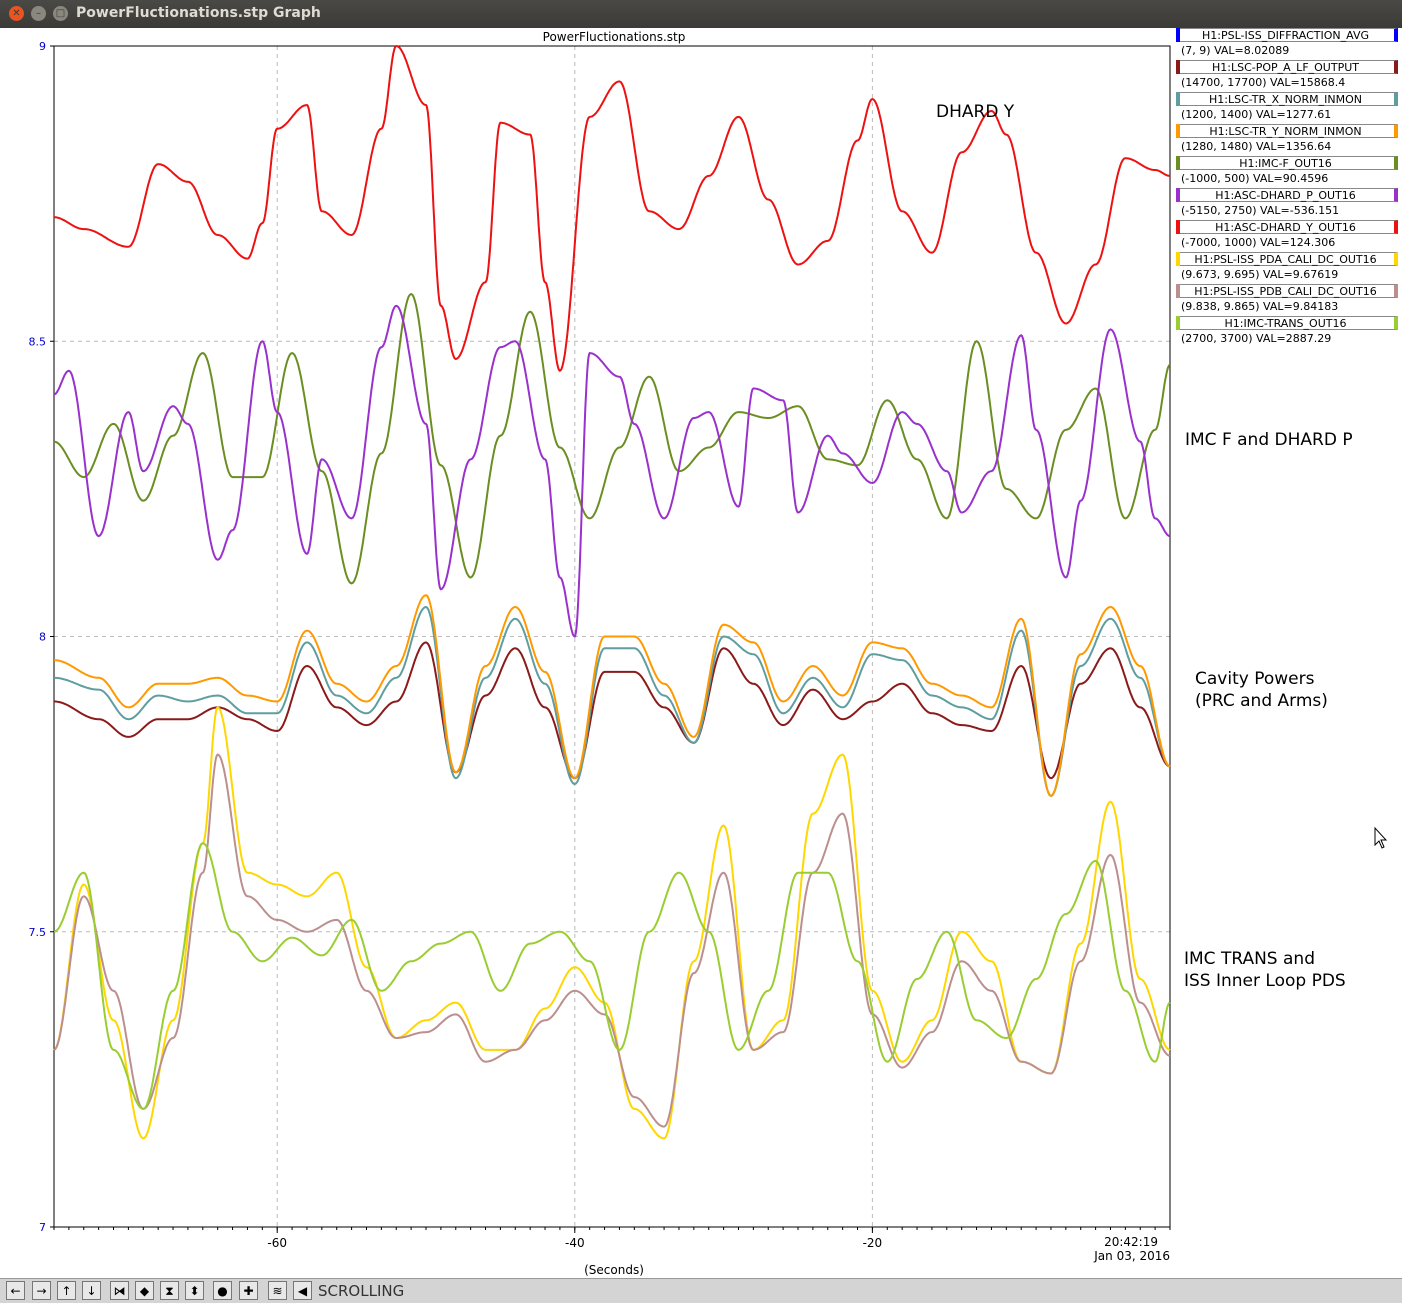 Image resolution: width=1402 pixels, height=1306 pixels. Describe the element at coordinates (15, 1290) in the screenshot. I see `scroll-left-button: ←` at that location.